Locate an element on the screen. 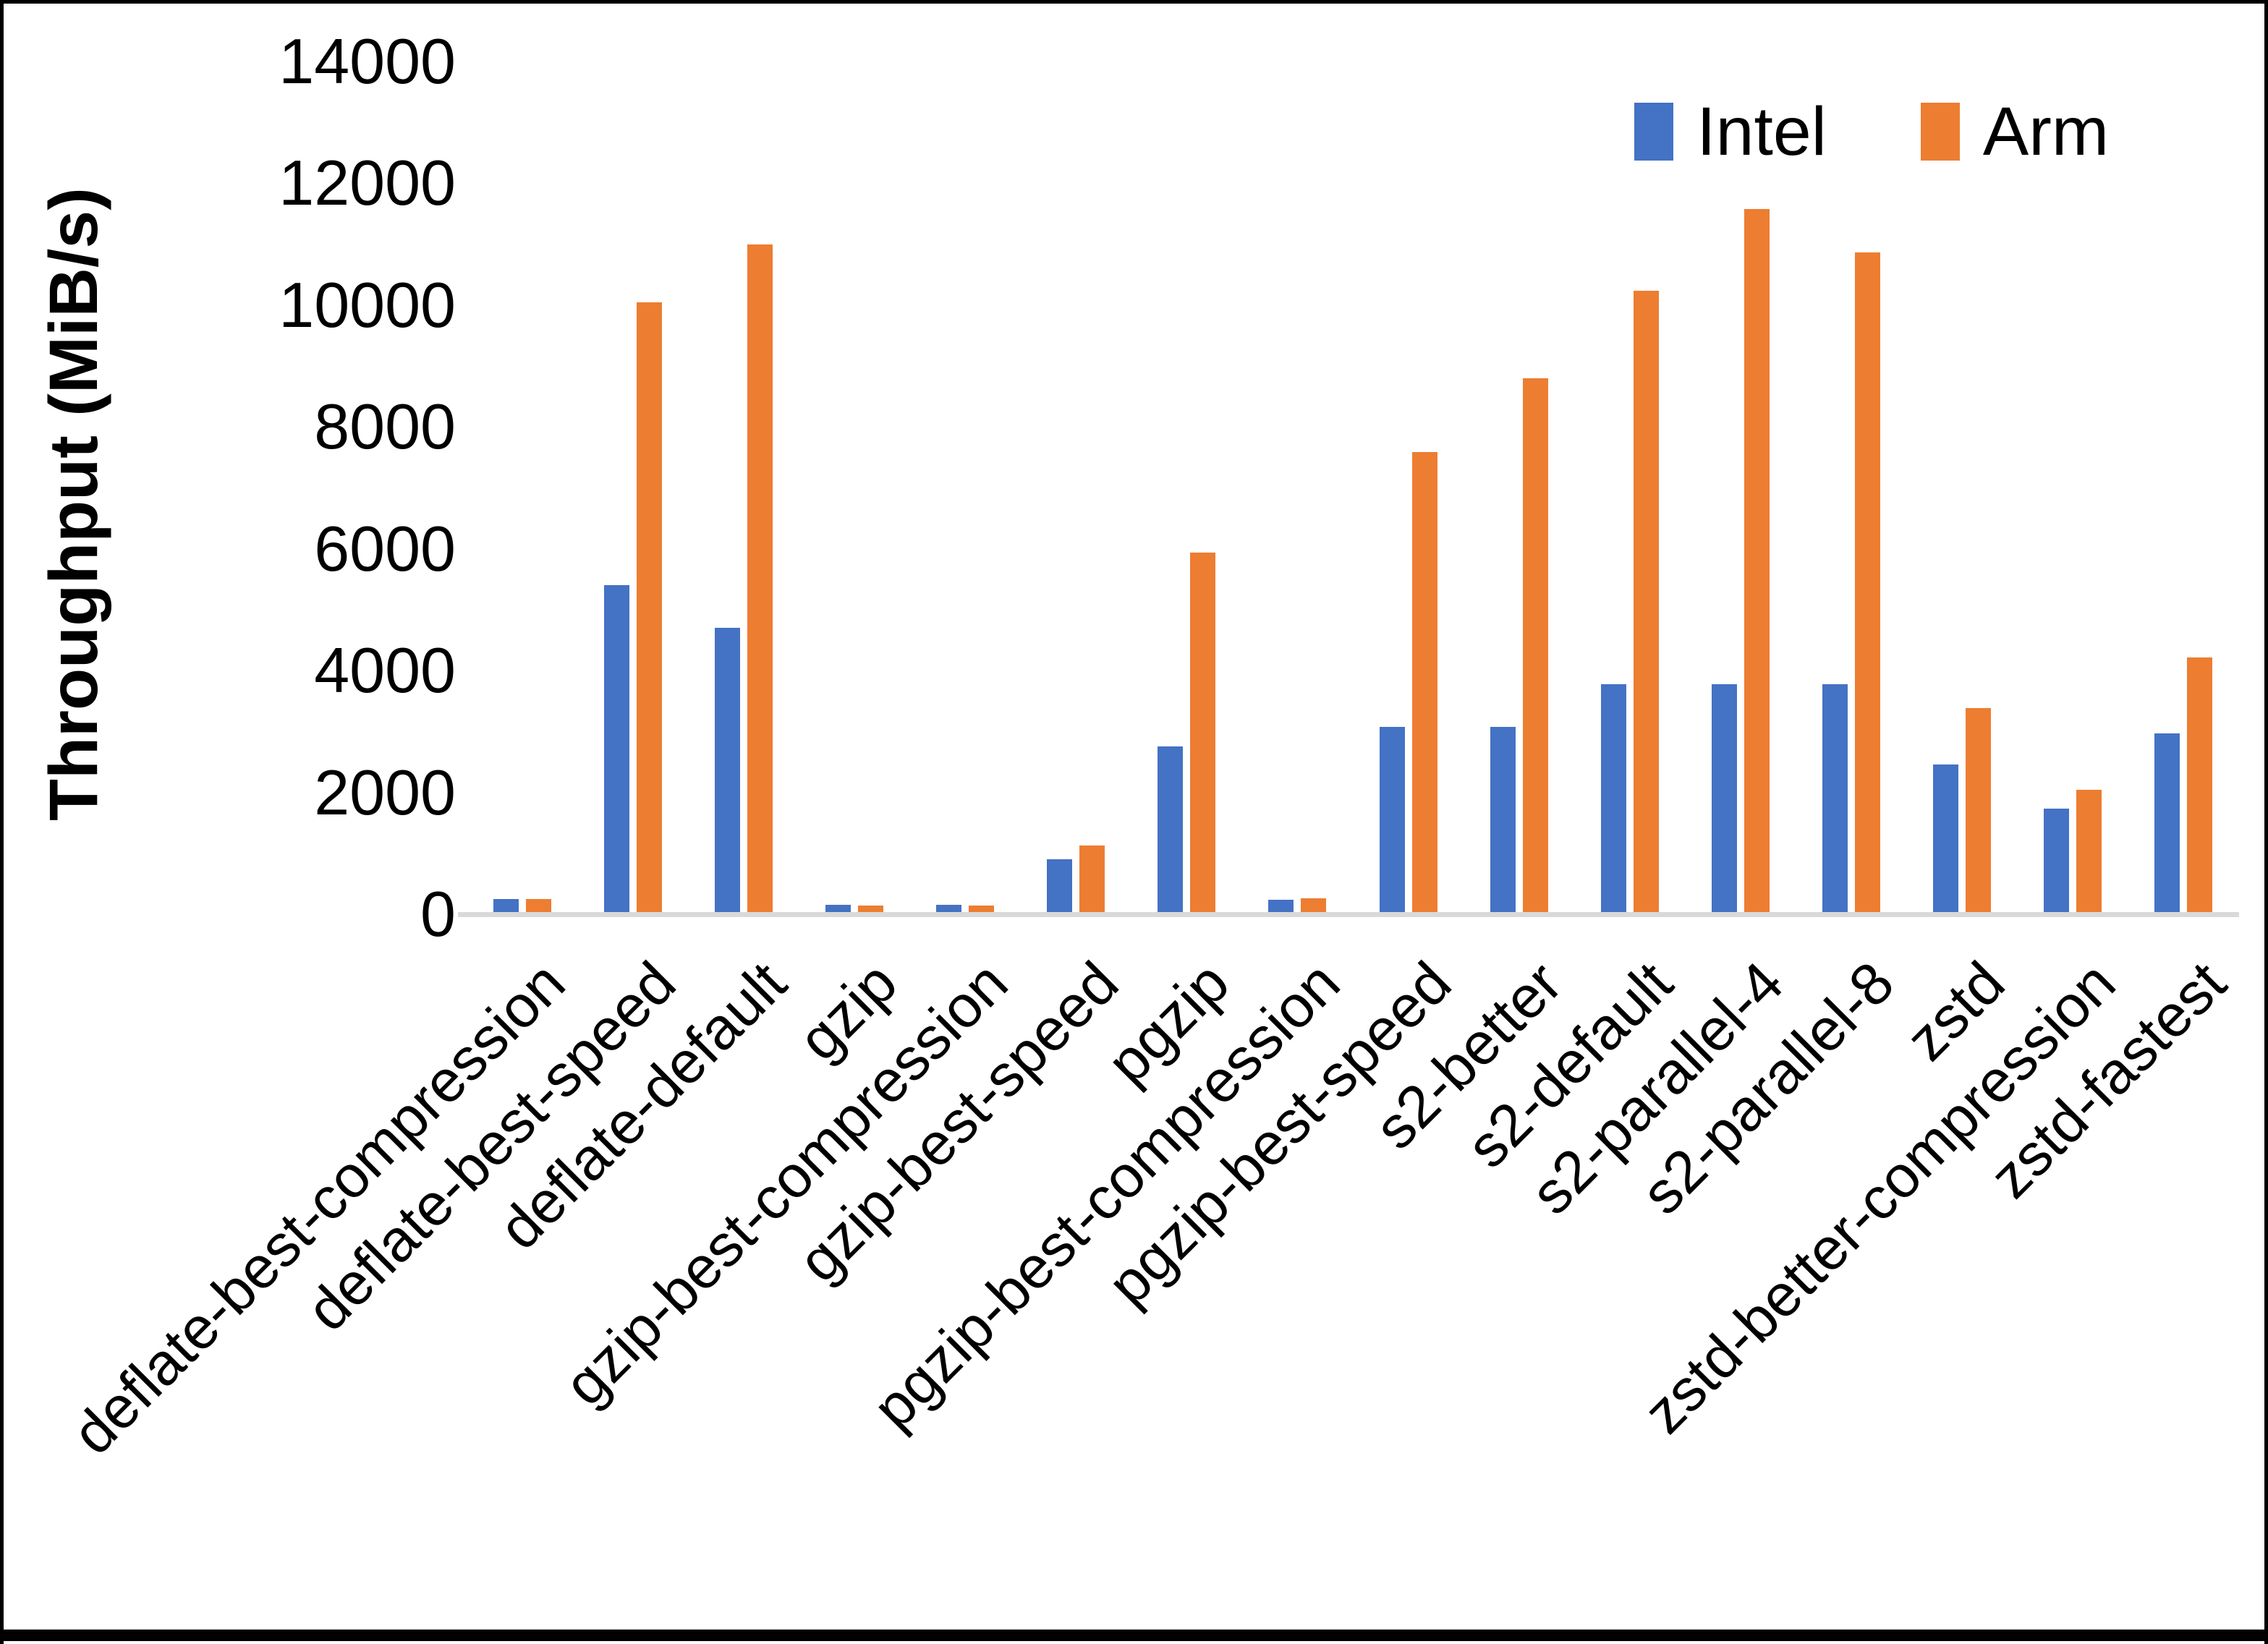  bar-arm-pgzip-best-speed is located at coordinates (1424, 683).